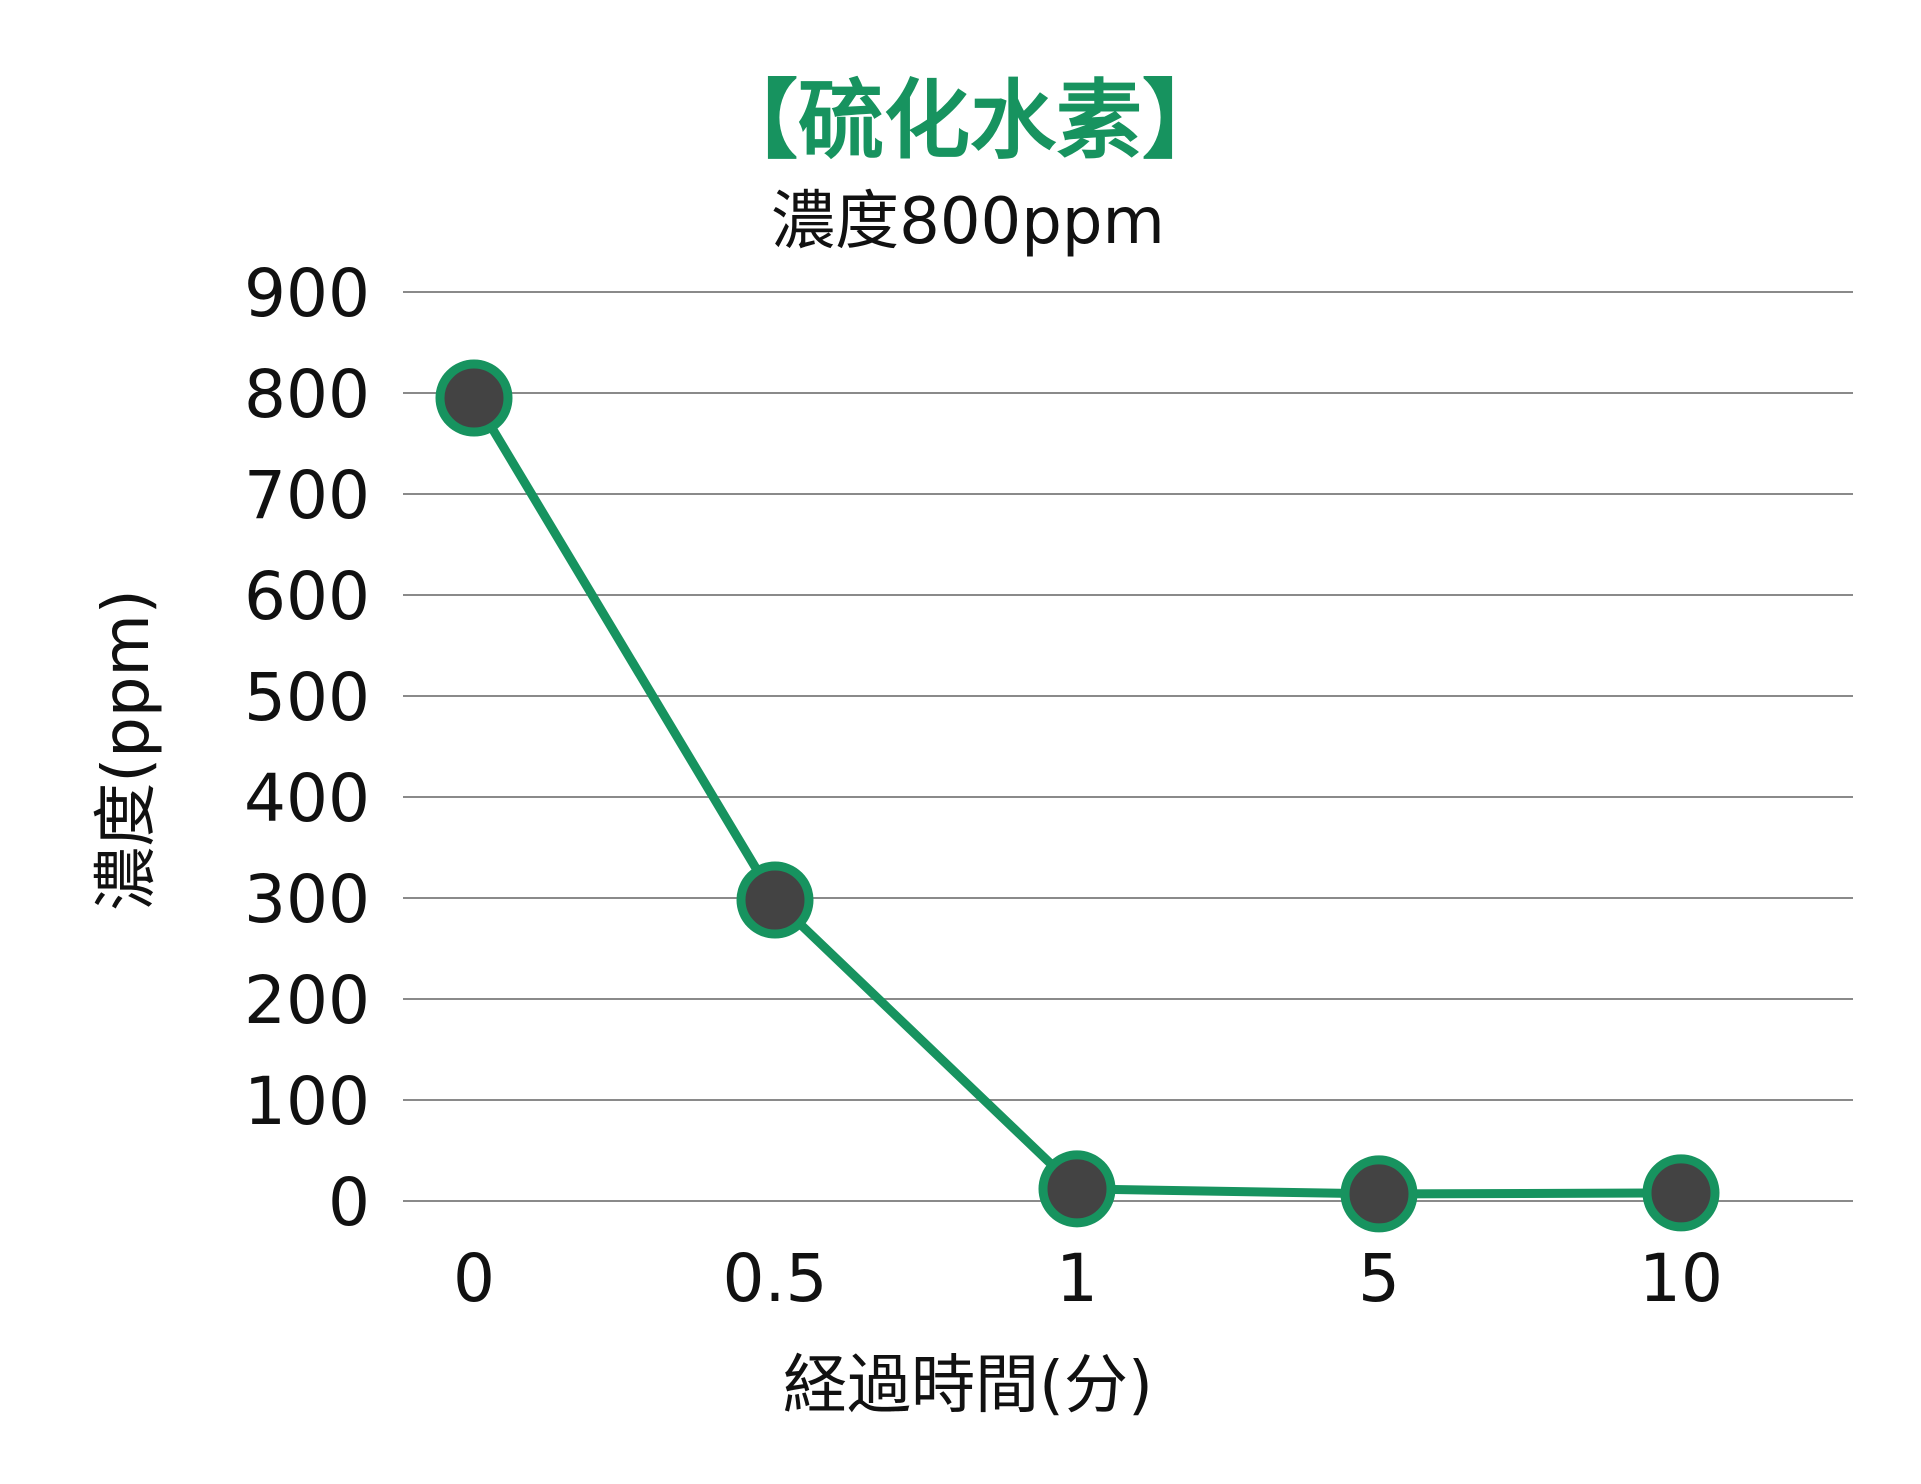 This screenshot has height=1484, width=1921. I want to click on x-axis-tick-labels: 0 0.5 1 5 10, so click(1088, 1278).